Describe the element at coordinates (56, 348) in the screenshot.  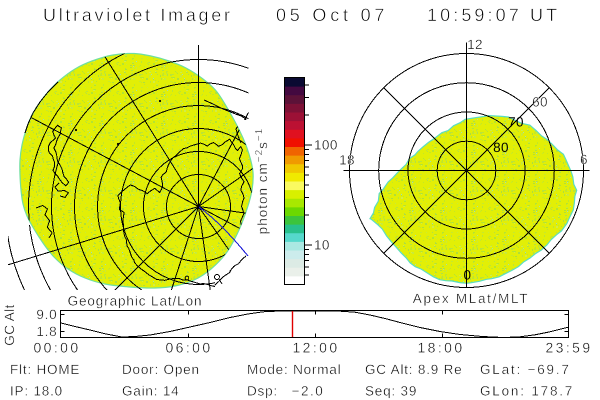
I see `svg-text: 00:00` at that location.